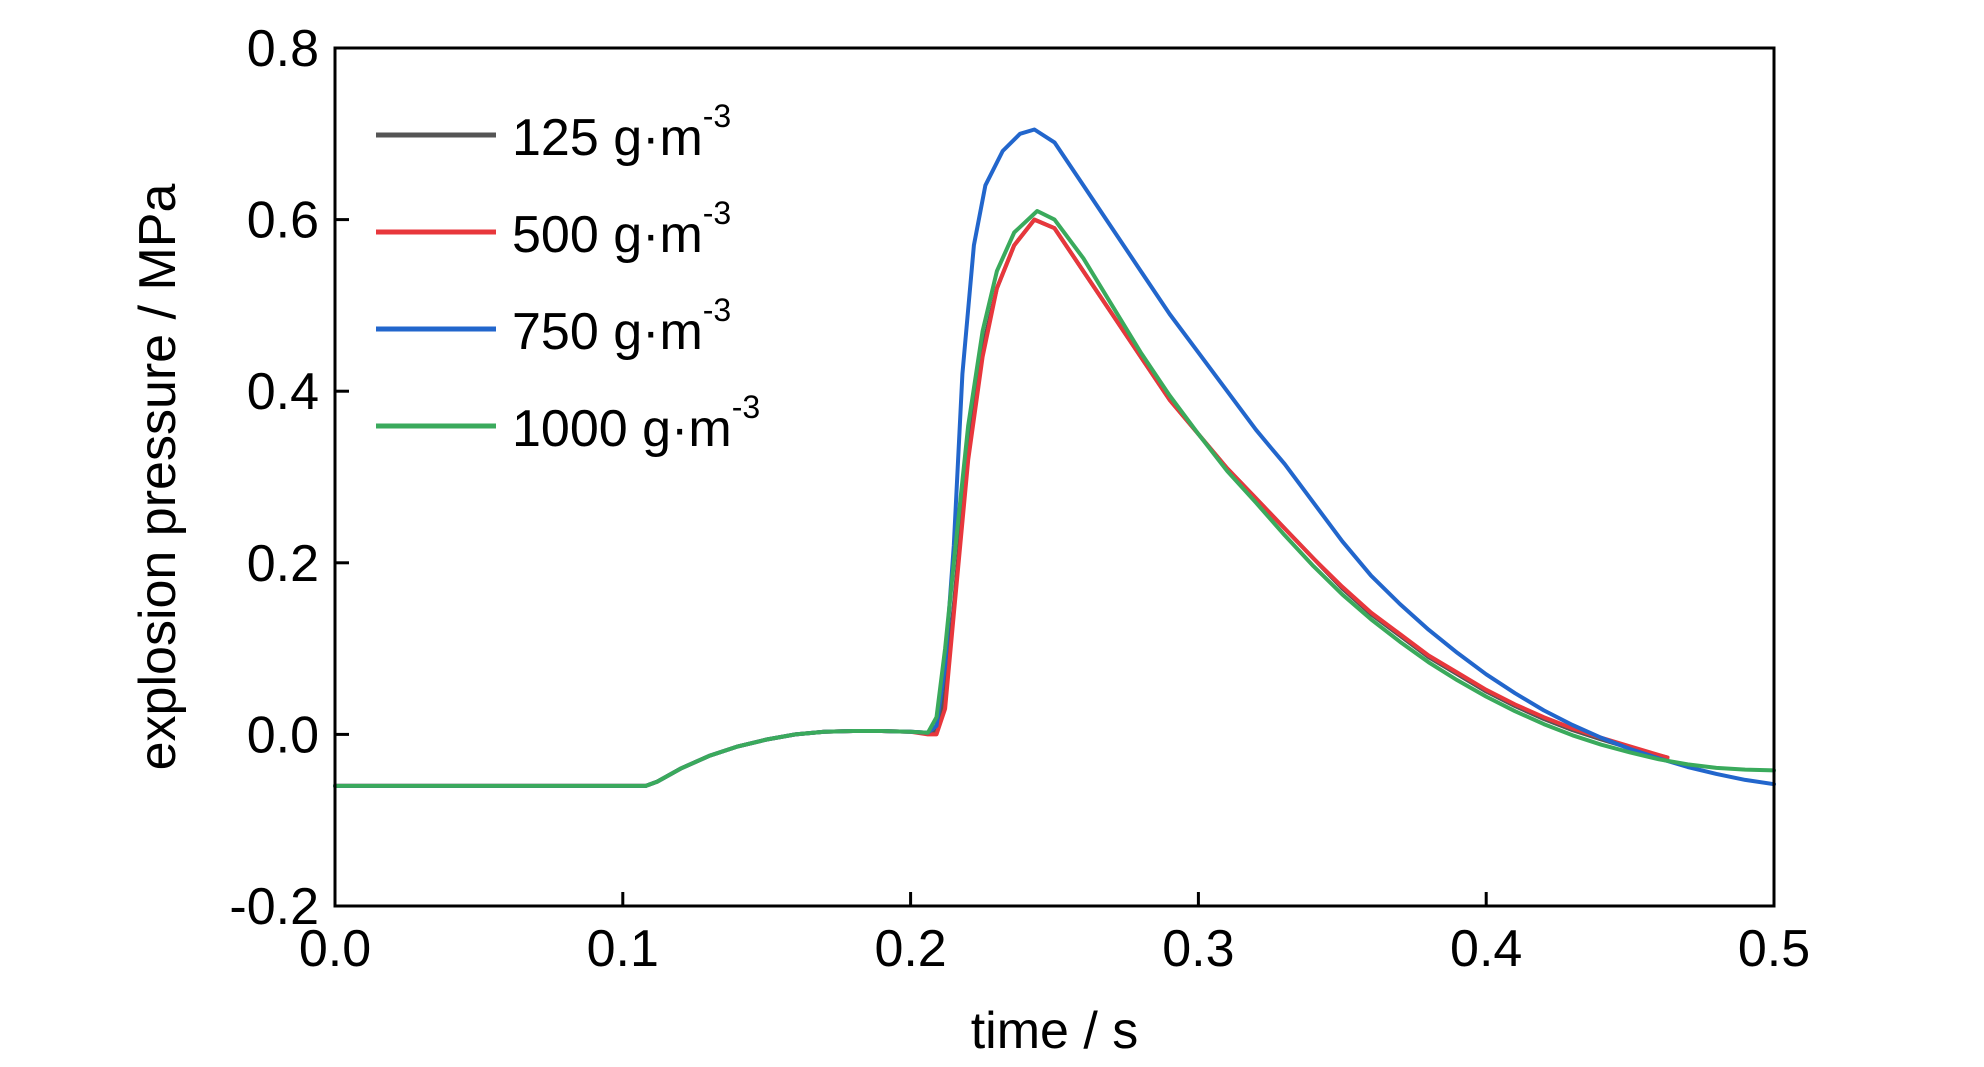 This screenshot has width=1984, height=1067. Describe the element at coordinates (283, 392) in the screenshot. I see `y-tick-label: 0.4` at that location.